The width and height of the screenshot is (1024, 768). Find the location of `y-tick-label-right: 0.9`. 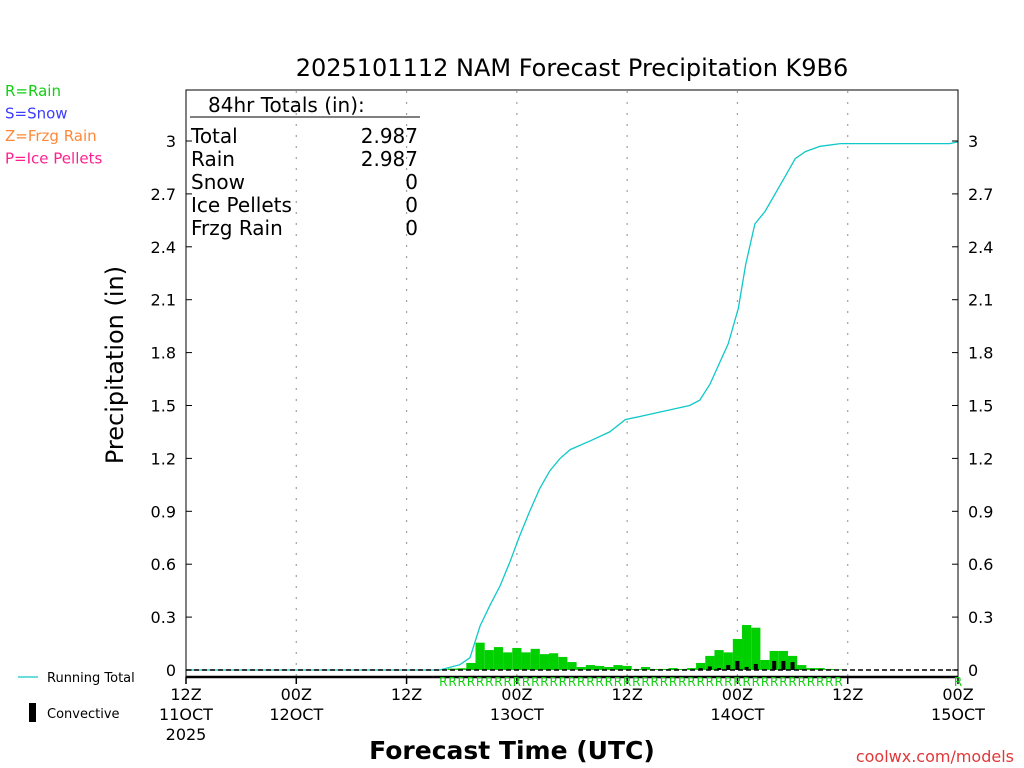

y-tick-label-right: 0.9 is located at coordinates (980, 511).